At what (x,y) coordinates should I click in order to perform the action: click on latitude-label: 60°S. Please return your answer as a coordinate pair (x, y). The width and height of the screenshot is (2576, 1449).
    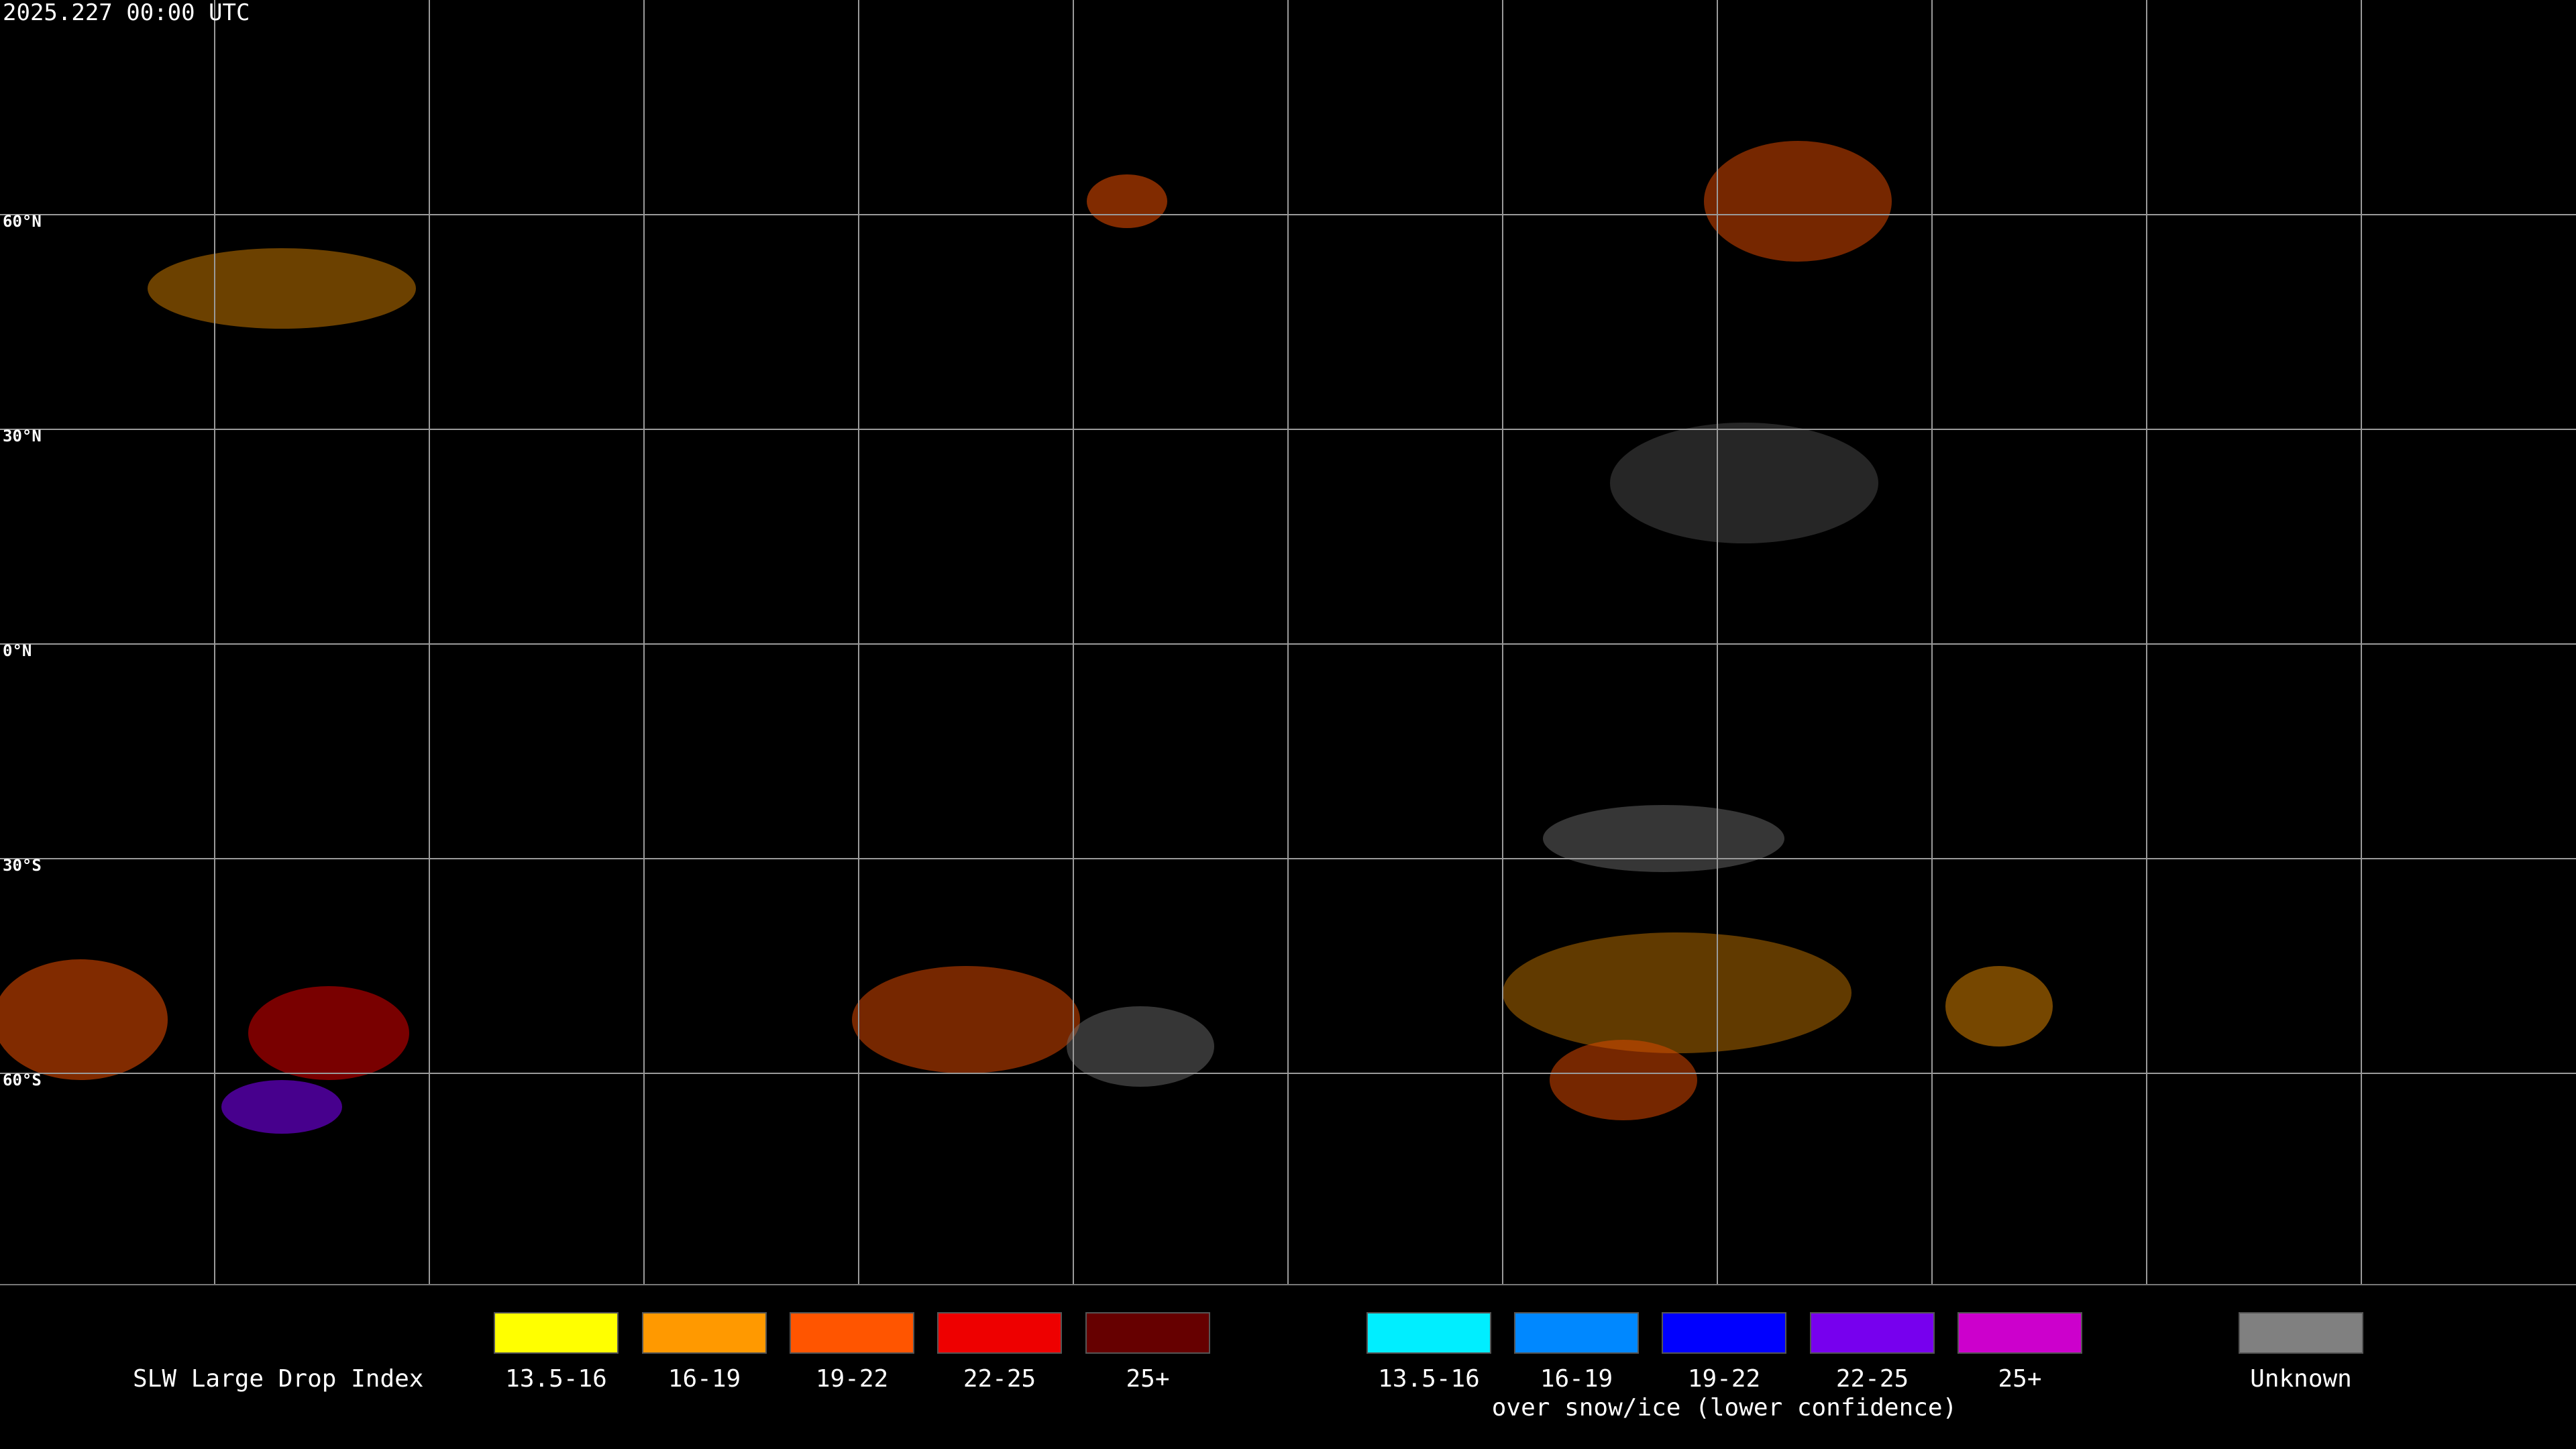
    Looking at the image, I should click on (22, 1080).